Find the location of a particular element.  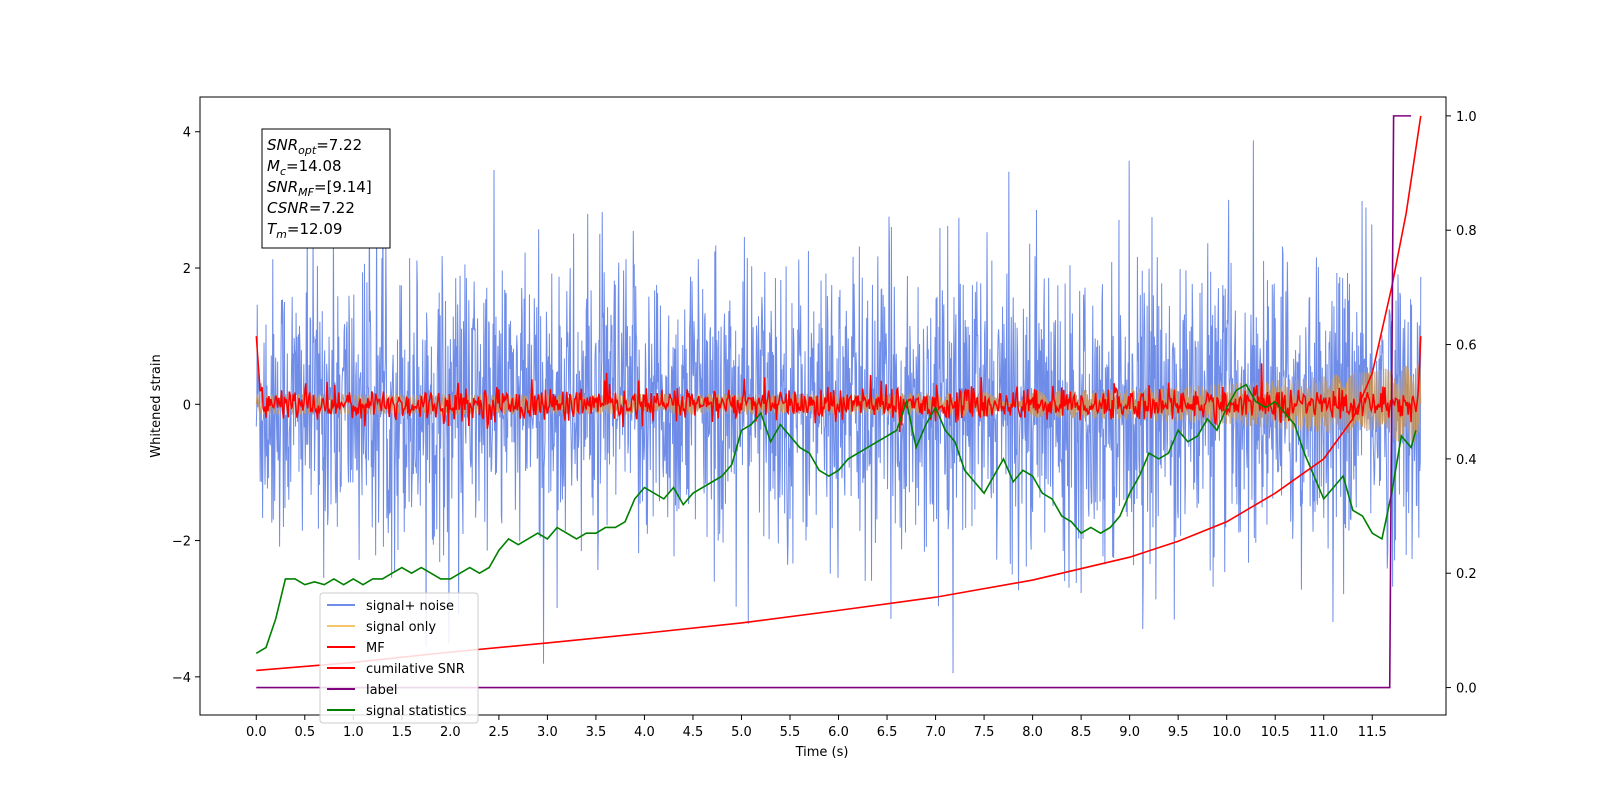

series-line-mf is located at coordinates (838, 384).